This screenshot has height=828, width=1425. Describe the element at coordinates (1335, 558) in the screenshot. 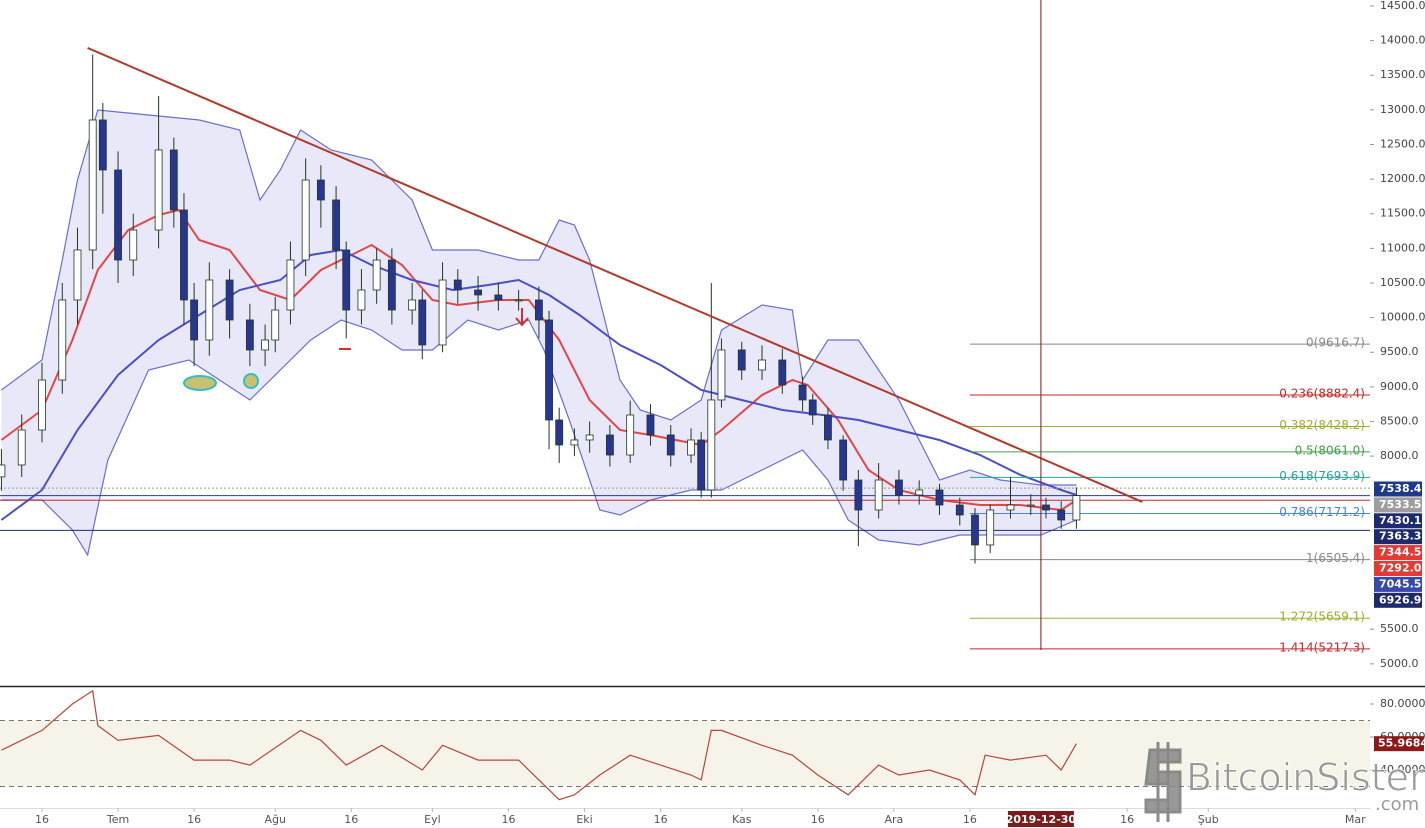

I see `fib-label: 1(6505.4)` at that location.